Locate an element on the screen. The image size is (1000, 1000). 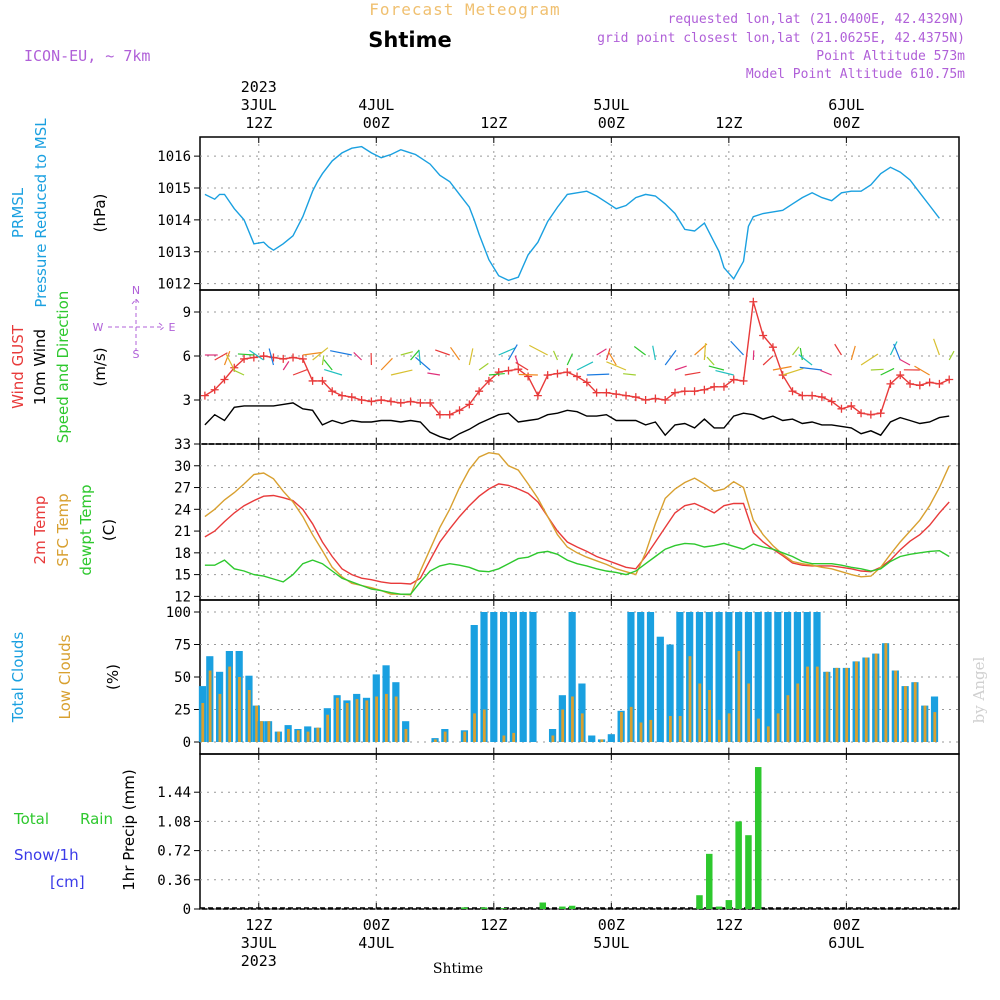
top-tick-label-2: 6JUL is located at coordinates (846, 105).